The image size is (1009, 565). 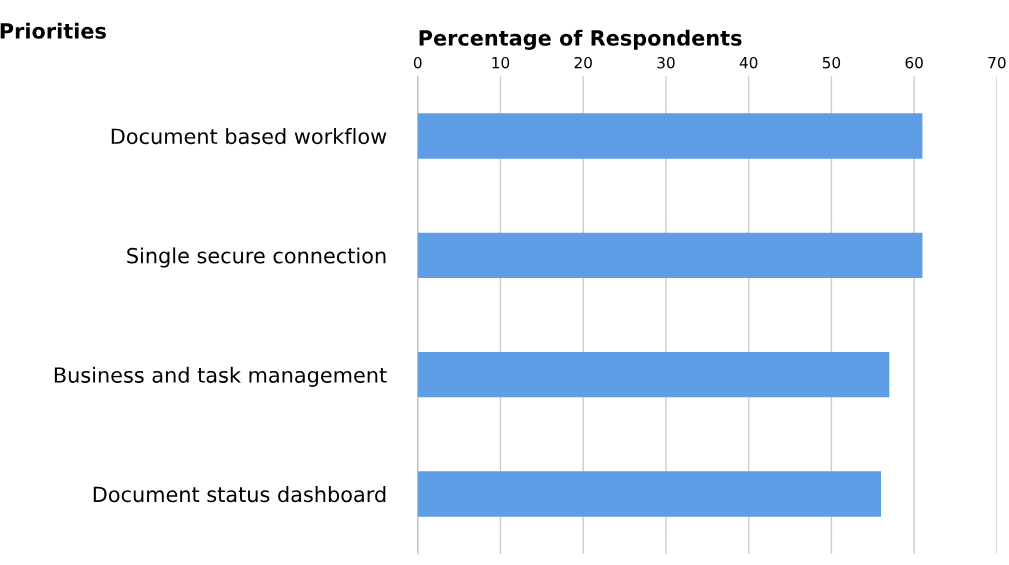 I want to click on x-tick-label: 20, so click(x=583, y=62).